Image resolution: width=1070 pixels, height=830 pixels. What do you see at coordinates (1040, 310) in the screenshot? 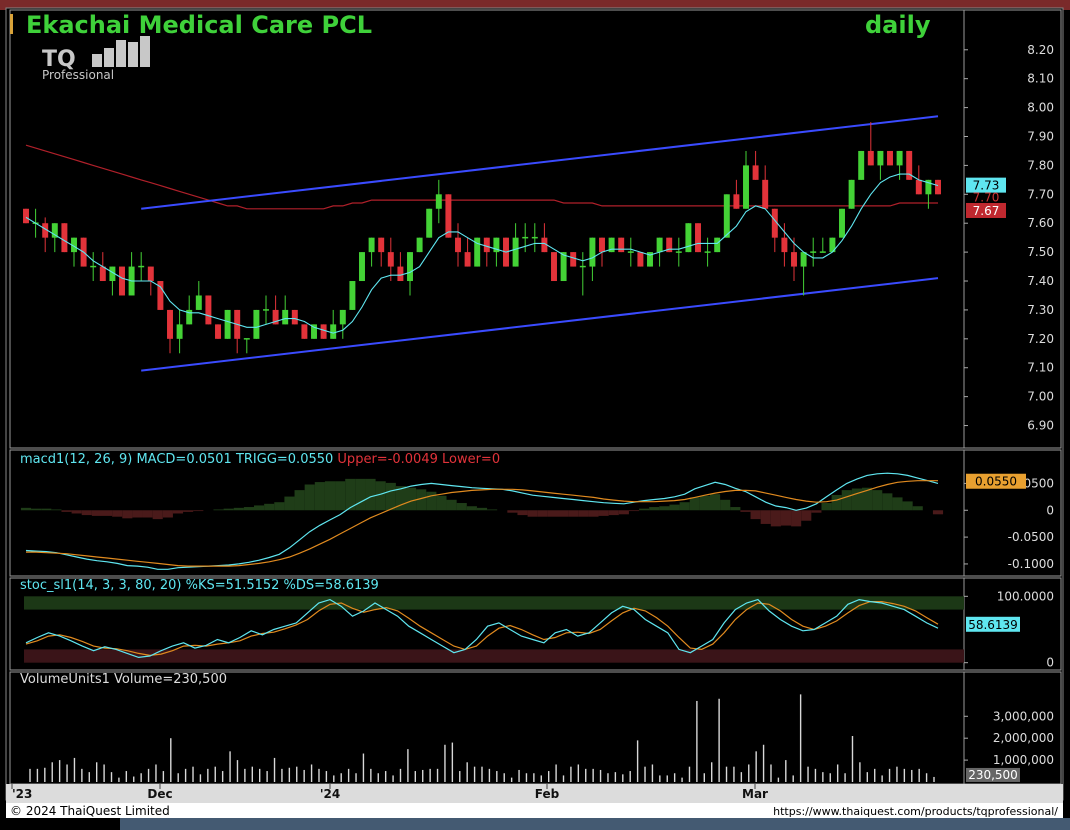
I see `price-tick-label: 7.30` at bounding box center [1040, 310].